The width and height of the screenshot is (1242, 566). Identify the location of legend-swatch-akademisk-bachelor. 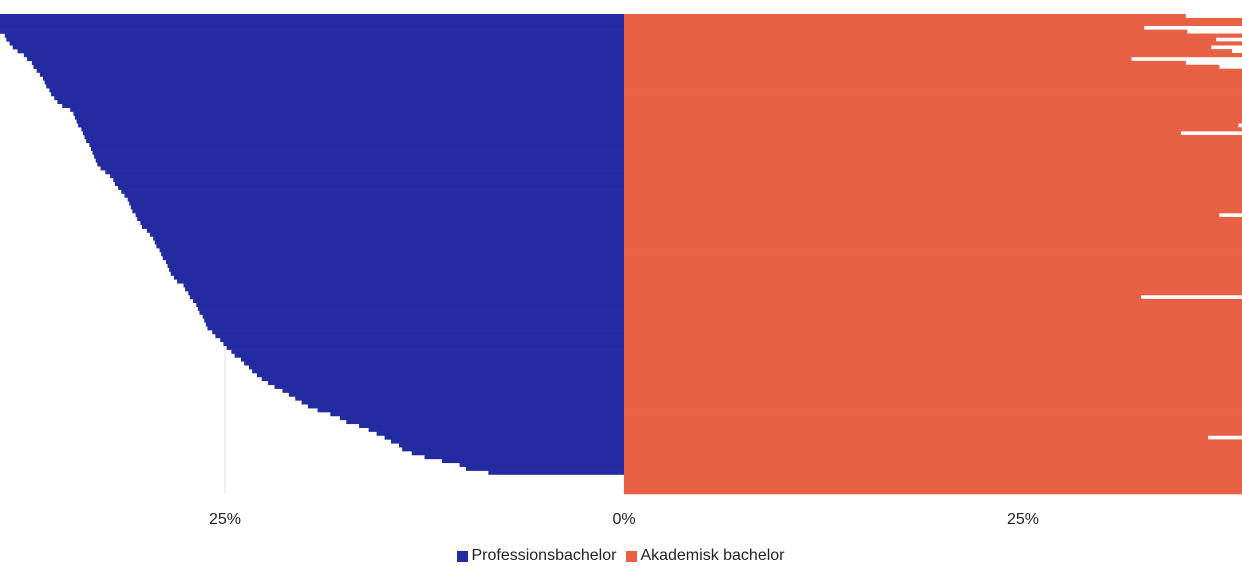
(632, 556).